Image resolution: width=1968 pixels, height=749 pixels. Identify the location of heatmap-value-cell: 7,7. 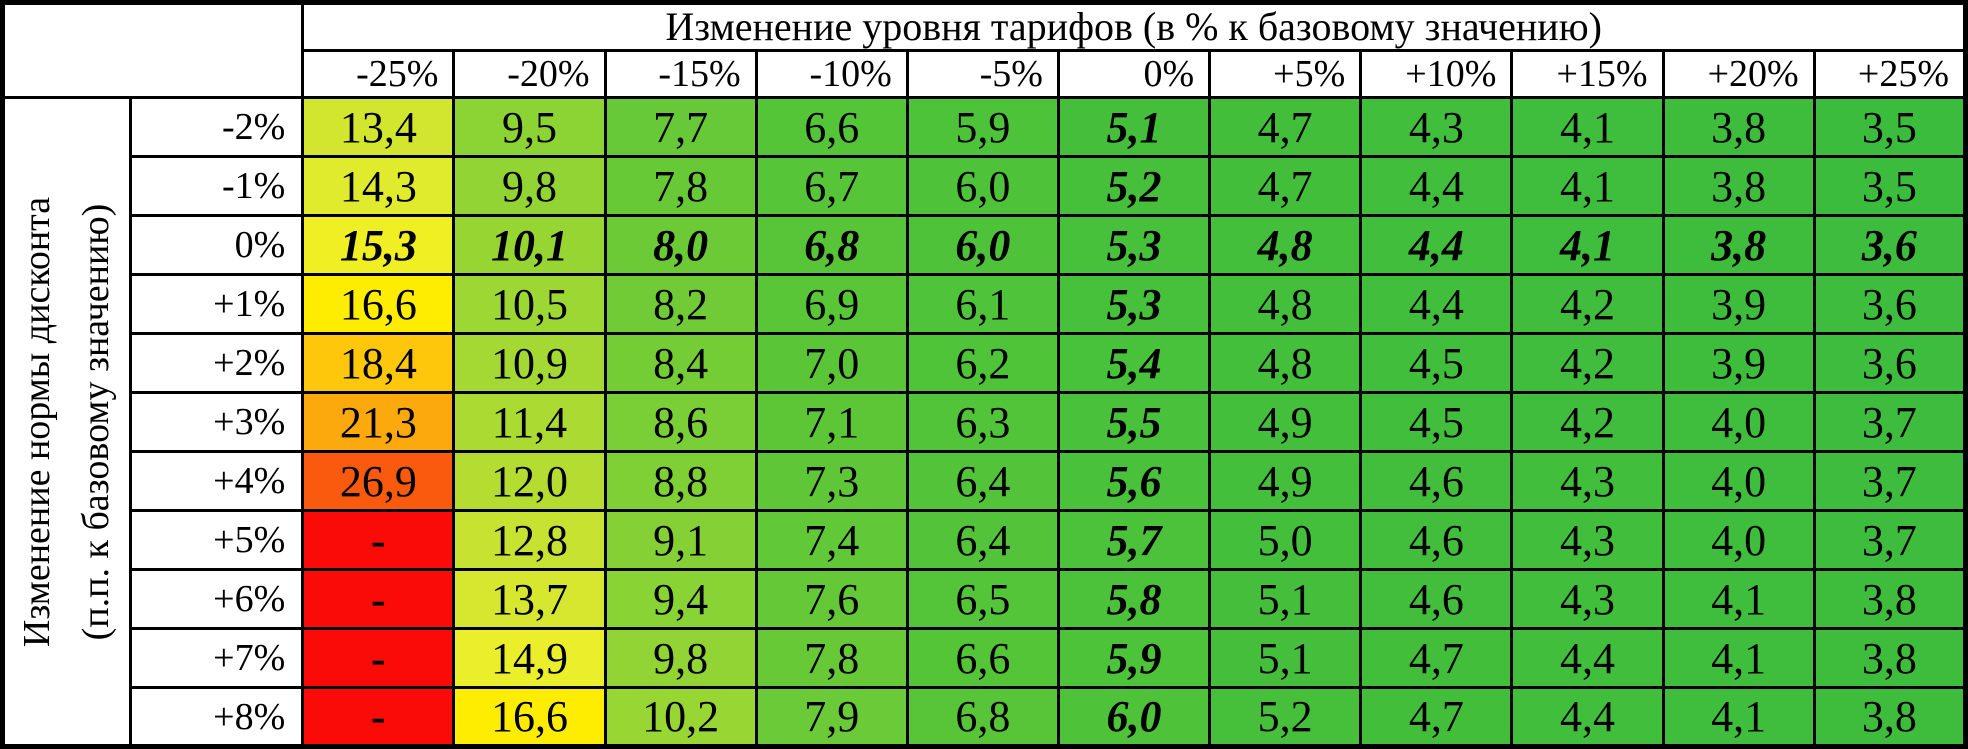
(680, 127).